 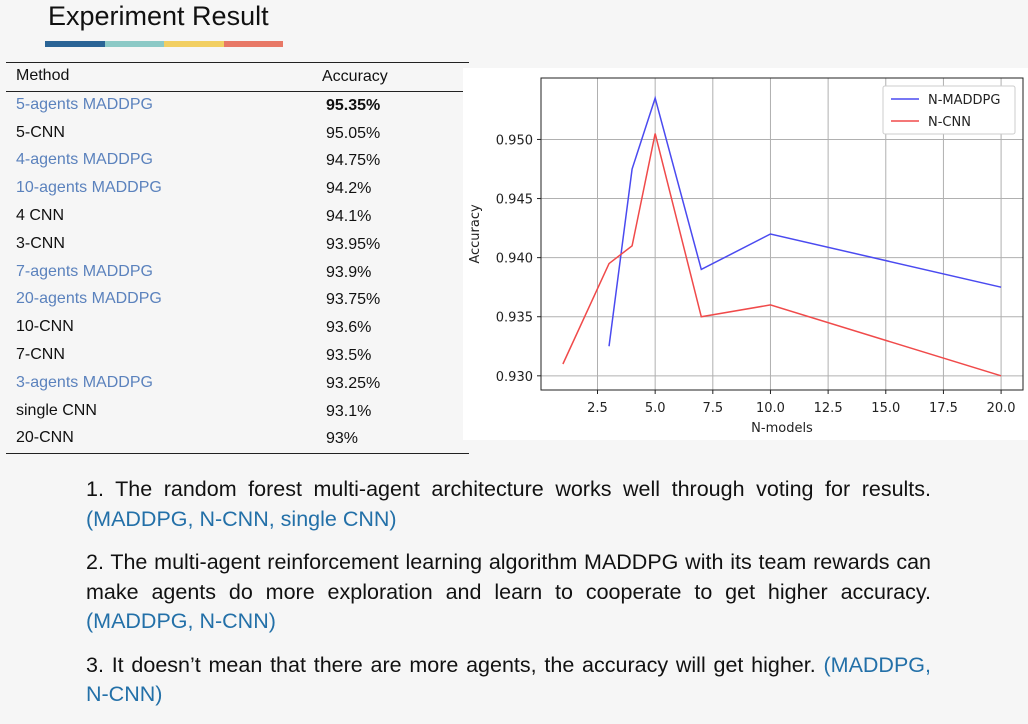 I want to click on x-tick-label: 5.0, so click(x=655, y=408).